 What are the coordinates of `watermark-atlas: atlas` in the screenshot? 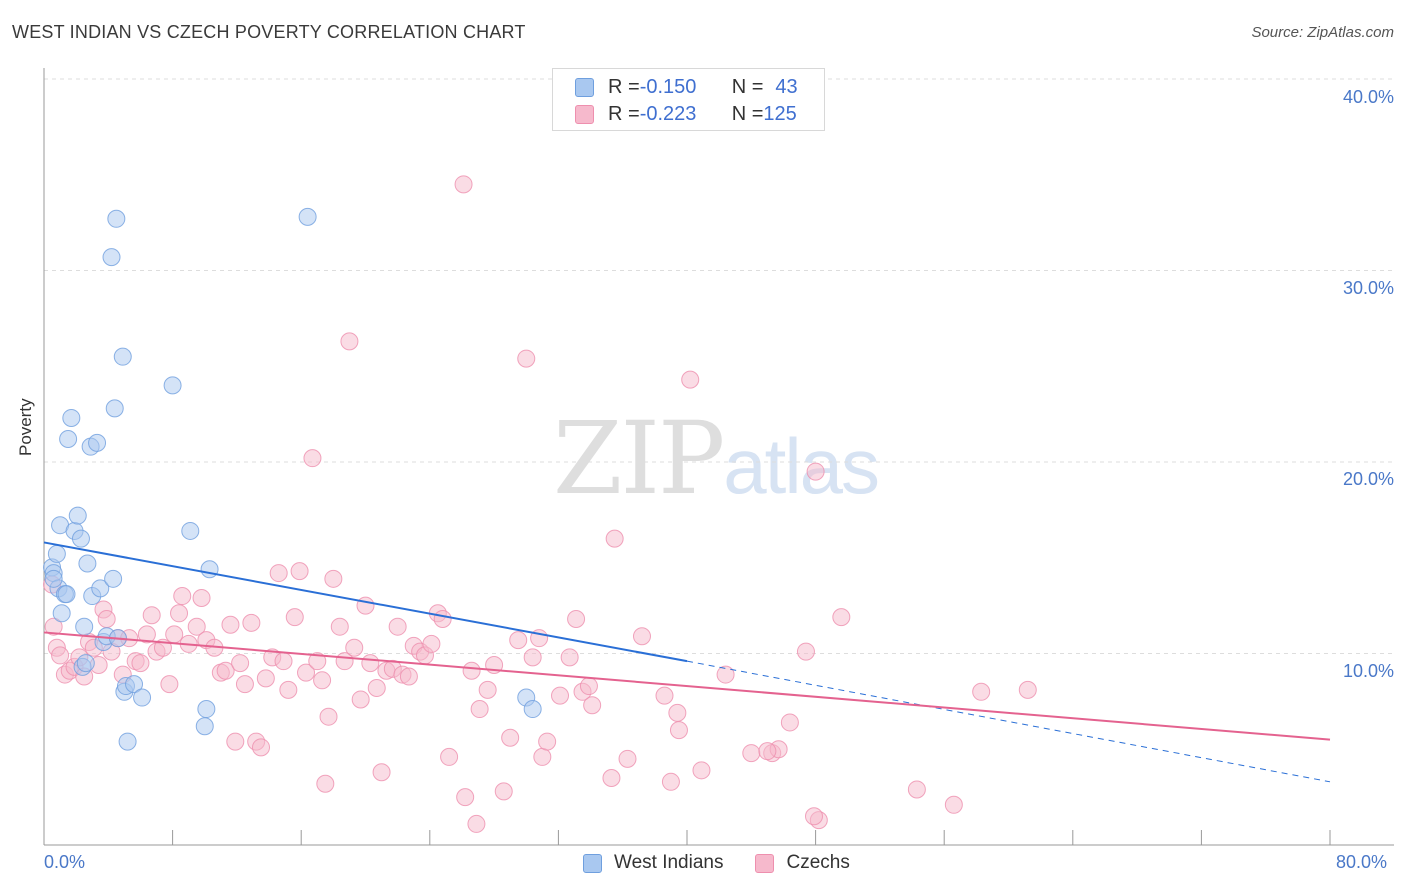 It's located at (801, 466).